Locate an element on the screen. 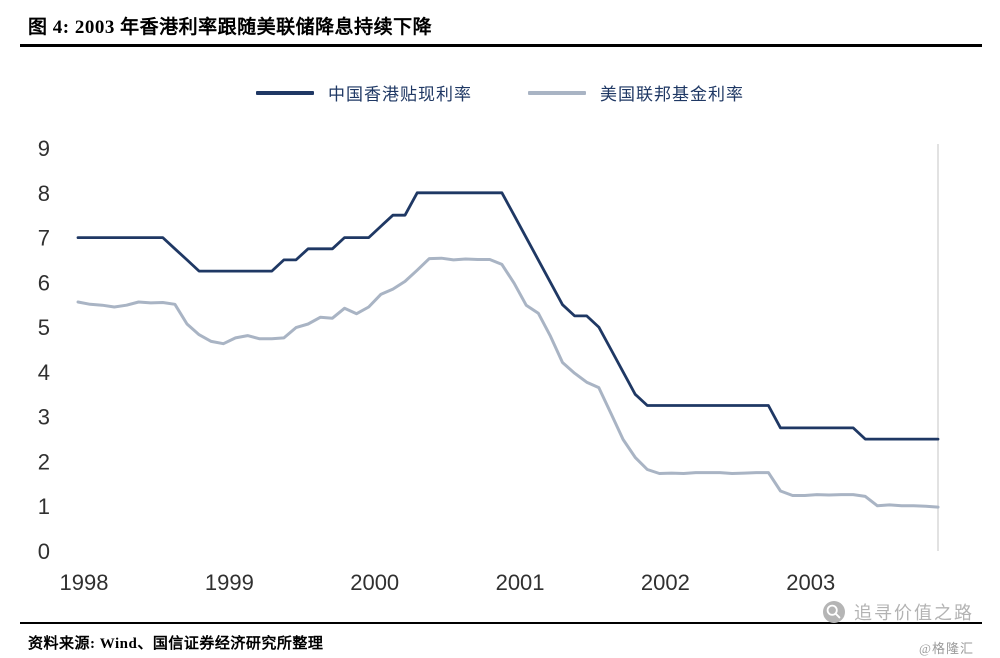 The width and height of the screenshot is (1000, 658). y-tick-label: 2 is located at coordinates (44, 461).